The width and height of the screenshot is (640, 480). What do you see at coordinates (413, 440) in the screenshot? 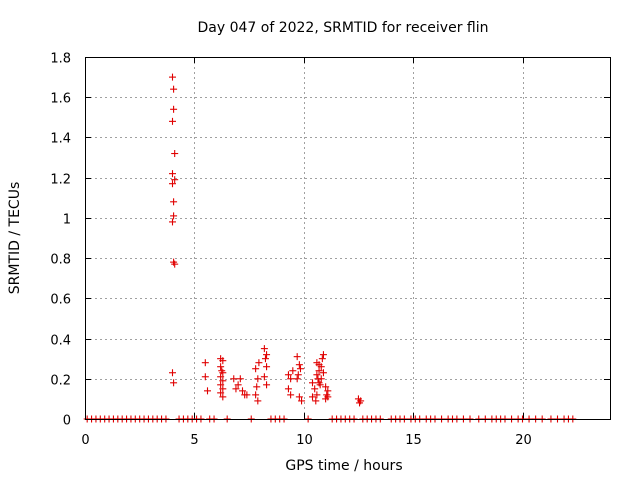
I see `x-tick-label: 15` at bounding box center [413, 440].